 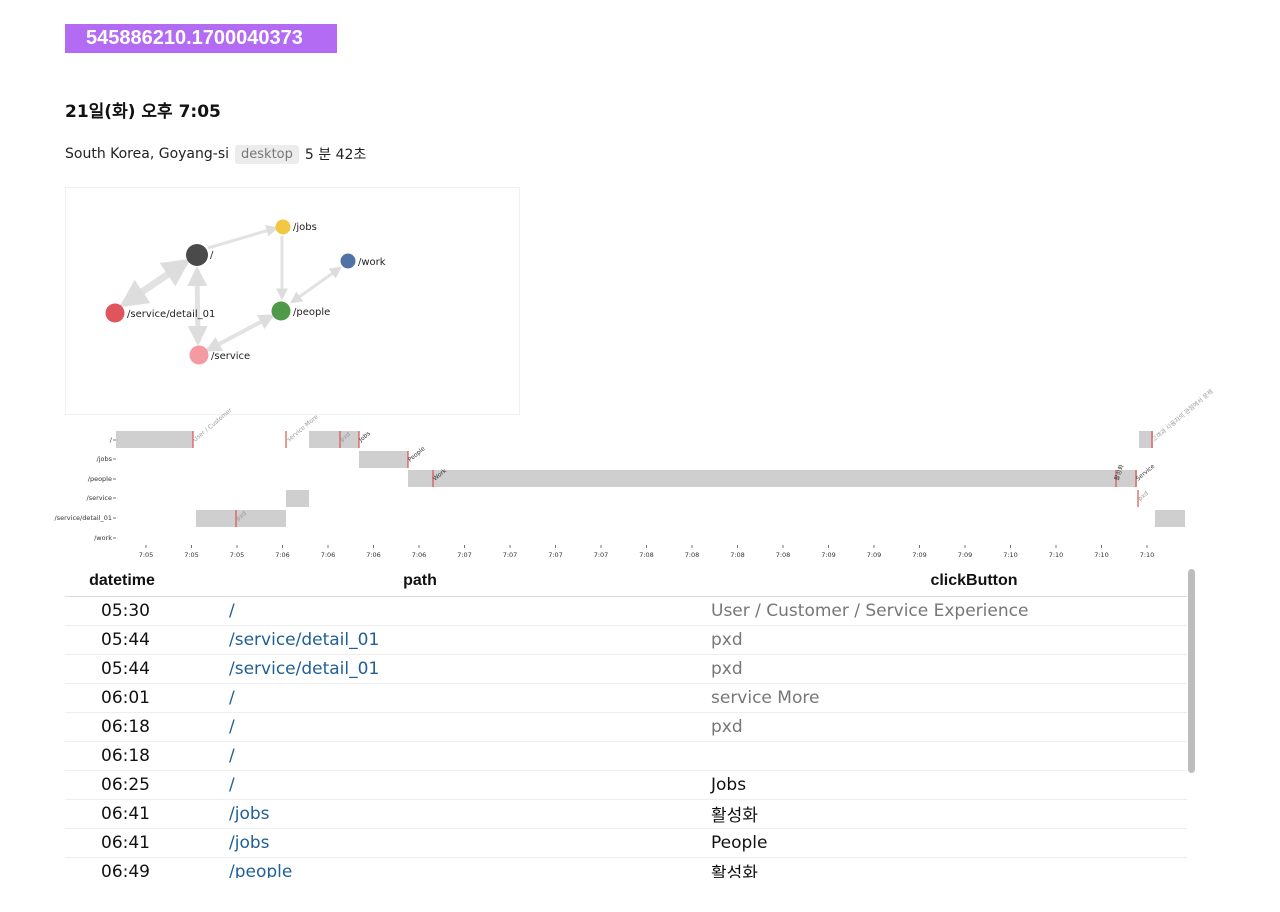 I want to click on graph-node-jobs: /jobs, so click(x=296, y=227).